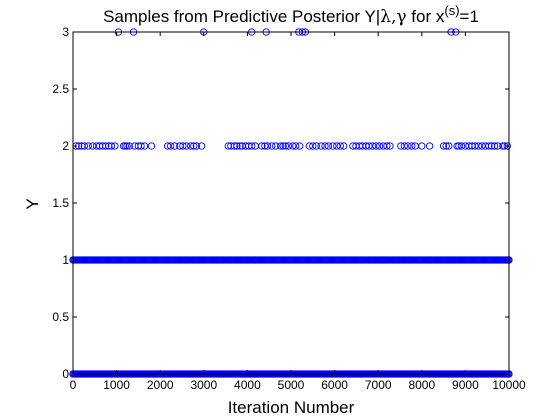  What do you see at coordinates (291, 385) in the screenshot?
I see `x-tick-label: 5000` at bounding box center [291, 385].